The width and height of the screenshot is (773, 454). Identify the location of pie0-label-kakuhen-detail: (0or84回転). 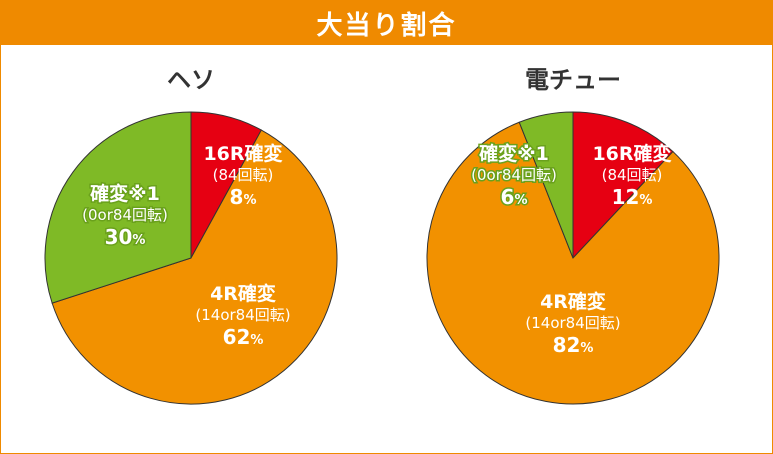
(125, 215).